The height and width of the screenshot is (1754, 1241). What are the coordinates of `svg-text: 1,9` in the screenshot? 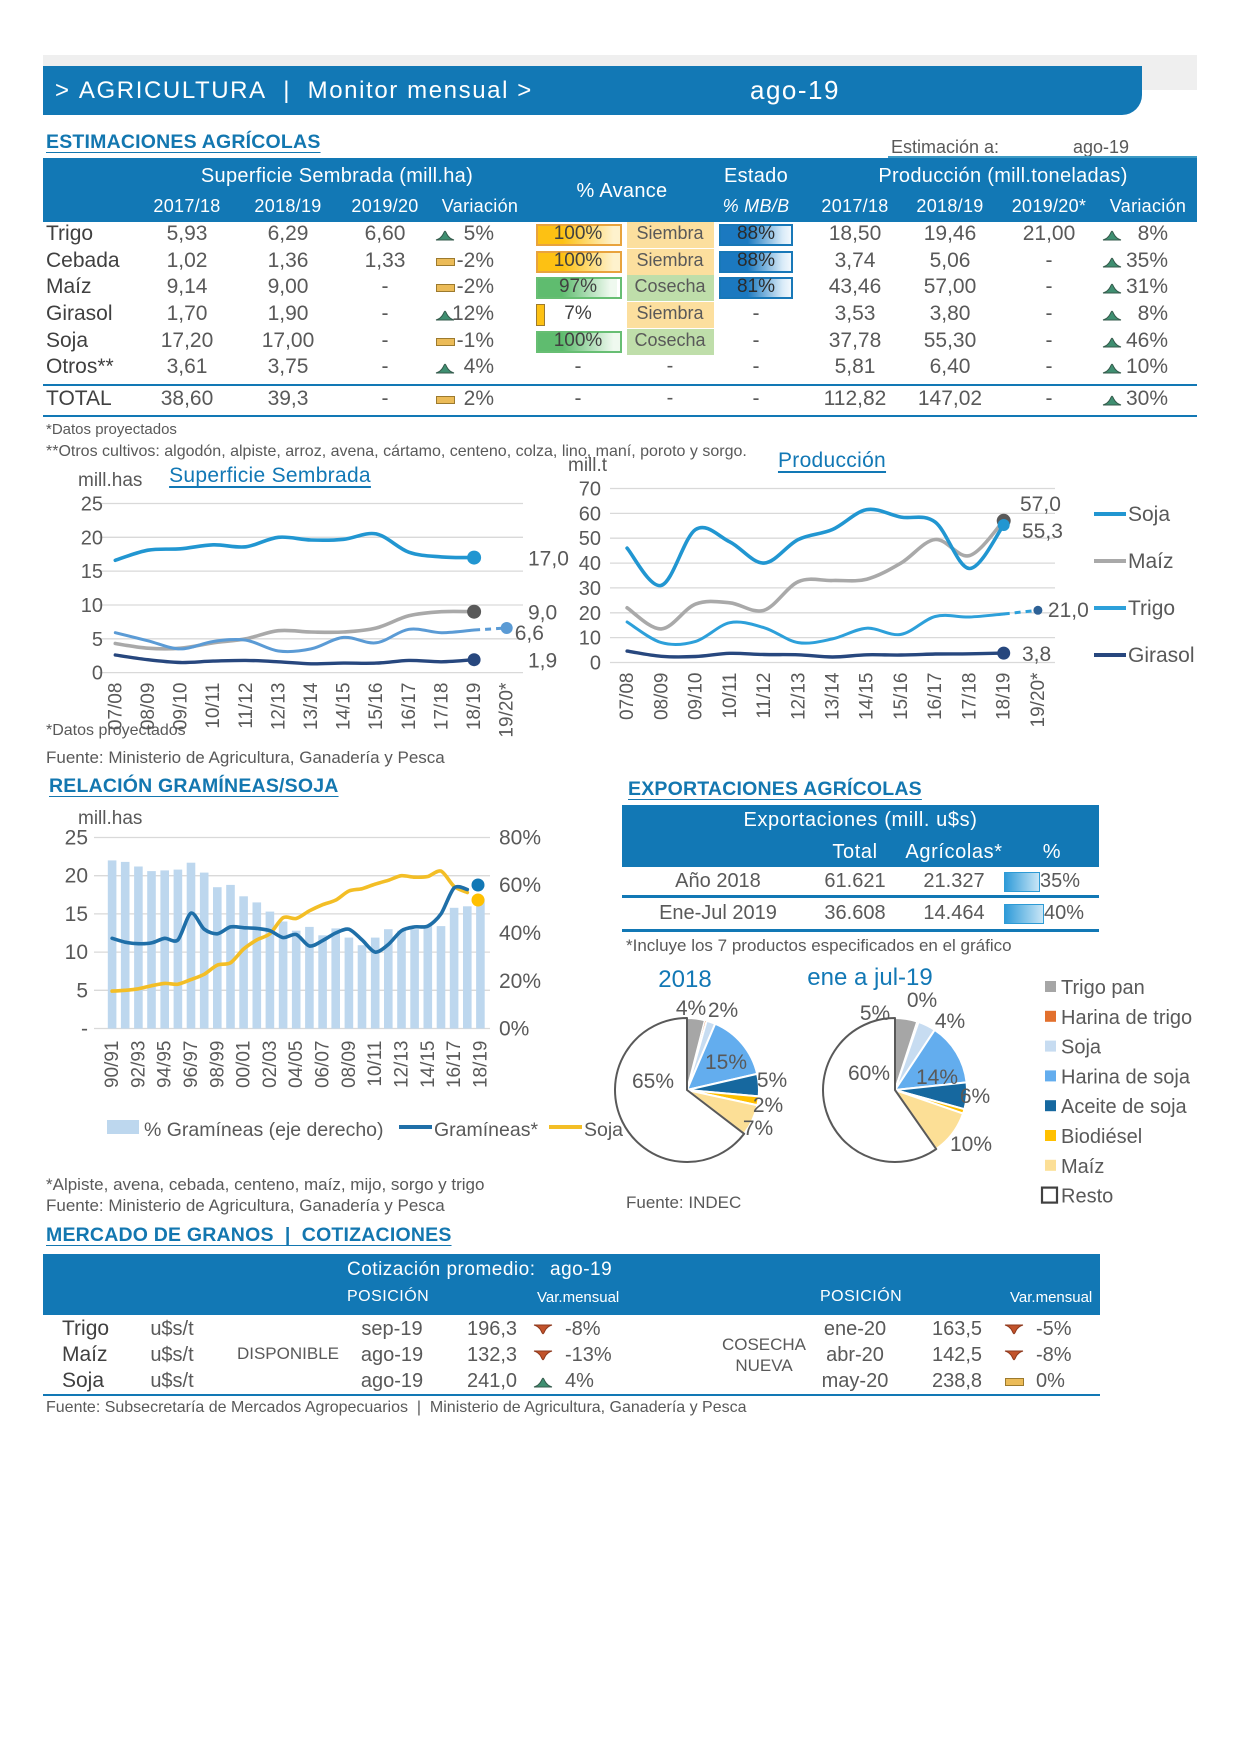 It's located at (542, 661).